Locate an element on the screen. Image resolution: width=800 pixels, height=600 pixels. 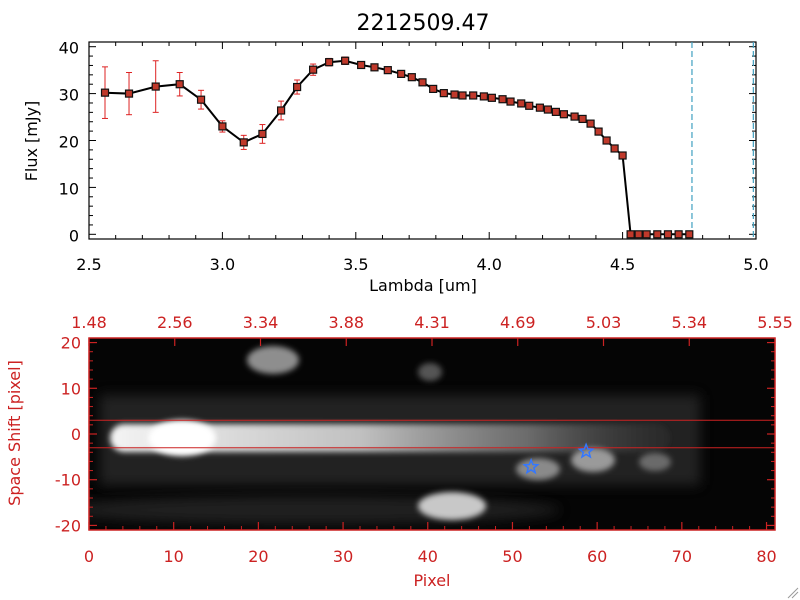
aperture-lines is located at coordinates (432, 434).